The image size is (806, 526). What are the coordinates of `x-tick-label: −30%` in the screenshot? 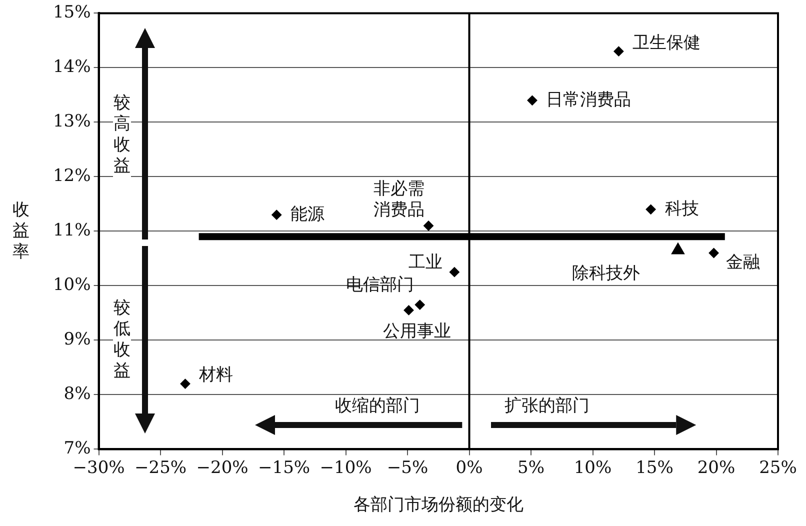 It's located at (98, 468).